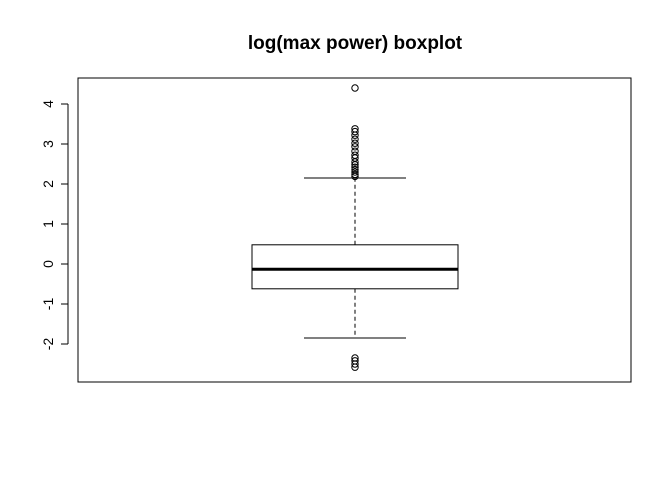 This screenshot has width=672, height=480. Describe the element at coordinates (48, 344) in the screenshot. I see `y-tick-label: -2` at that location.